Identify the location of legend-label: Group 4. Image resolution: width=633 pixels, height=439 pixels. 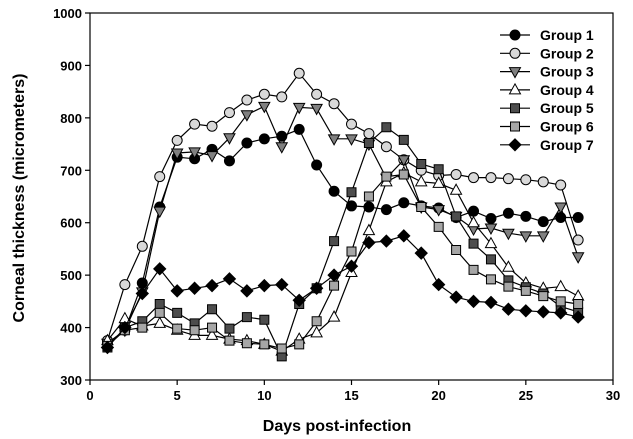
(567, 90).